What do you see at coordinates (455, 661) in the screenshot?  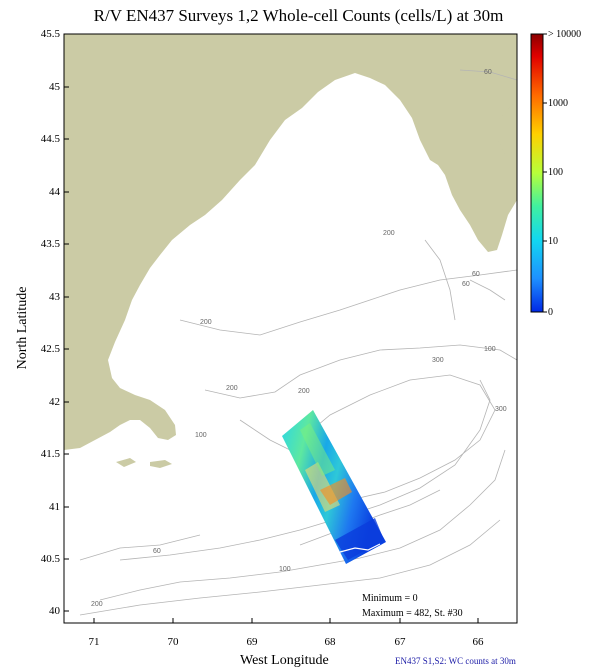 I see `footer-caption: EN437 S1,S2: WC counts at 30m` at bounding box center [455, 661].